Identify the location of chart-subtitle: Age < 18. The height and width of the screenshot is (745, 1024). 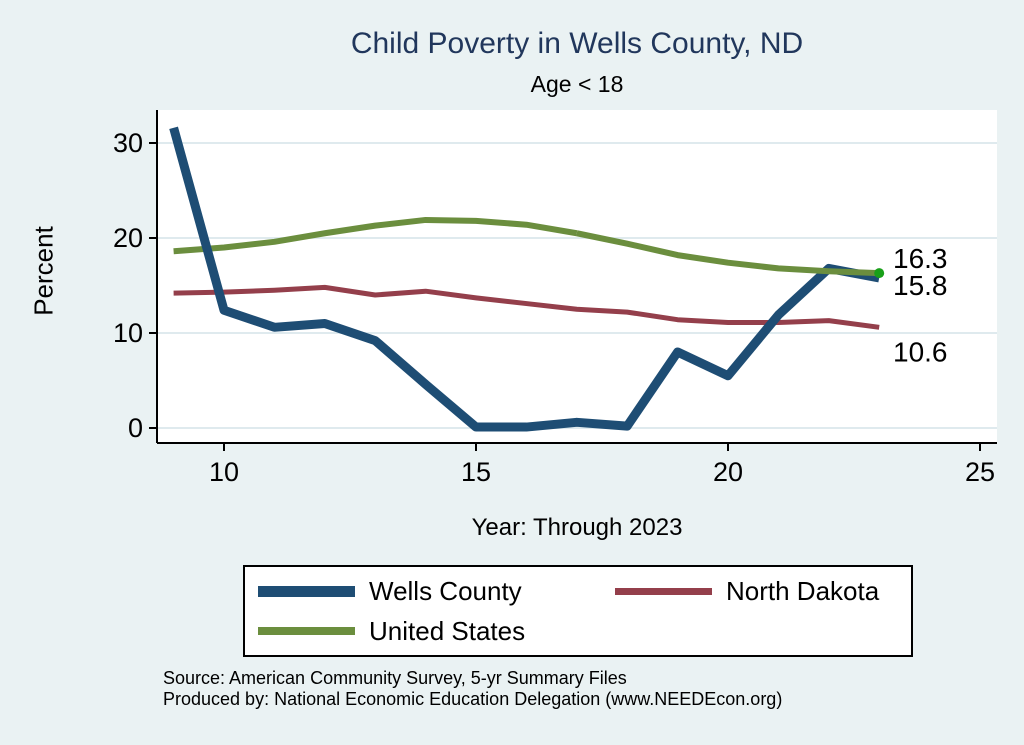
(577, 84).